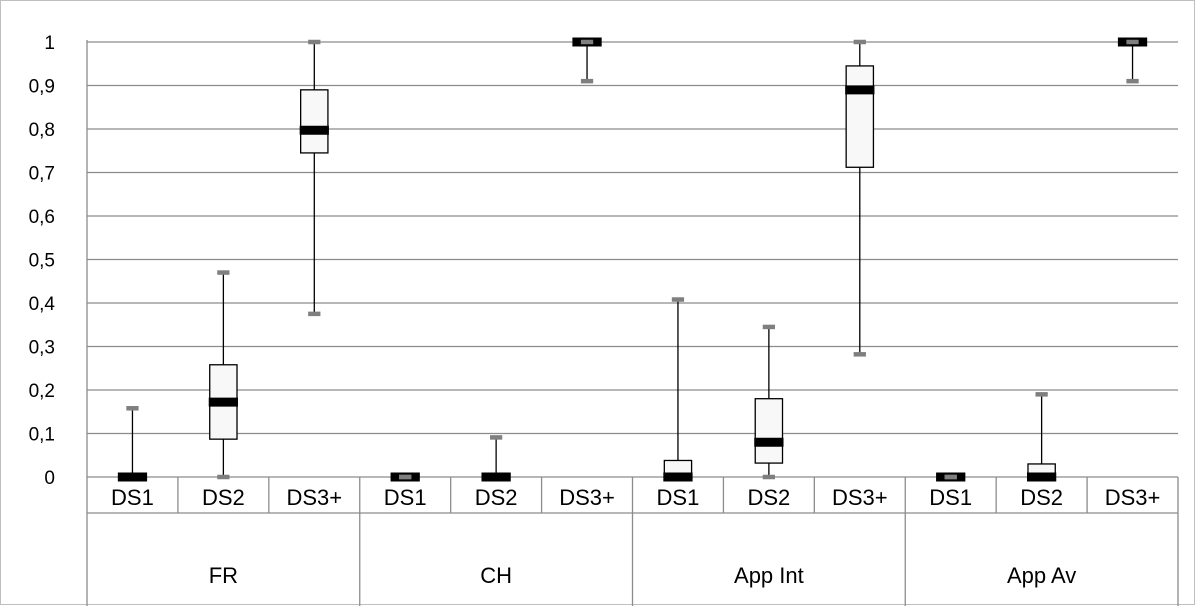 The width and height of the screenshot is (1195, 606). What do you see at coordinates (42, 435) in the screenshot?
I see `y-tick-label: 0,1` at bounding box center [42, 435].